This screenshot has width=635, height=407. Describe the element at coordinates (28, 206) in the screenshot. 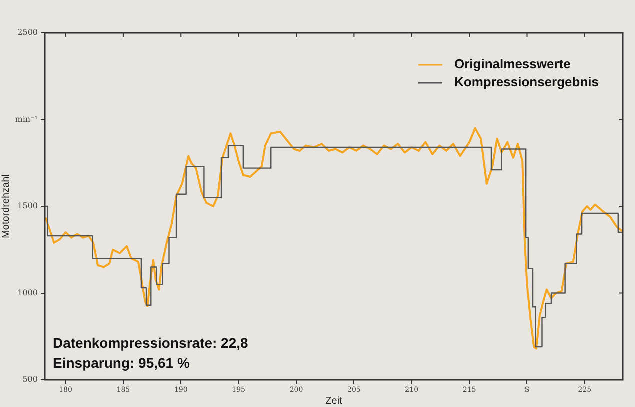

I see `y-tick-label: 1500` at that location.